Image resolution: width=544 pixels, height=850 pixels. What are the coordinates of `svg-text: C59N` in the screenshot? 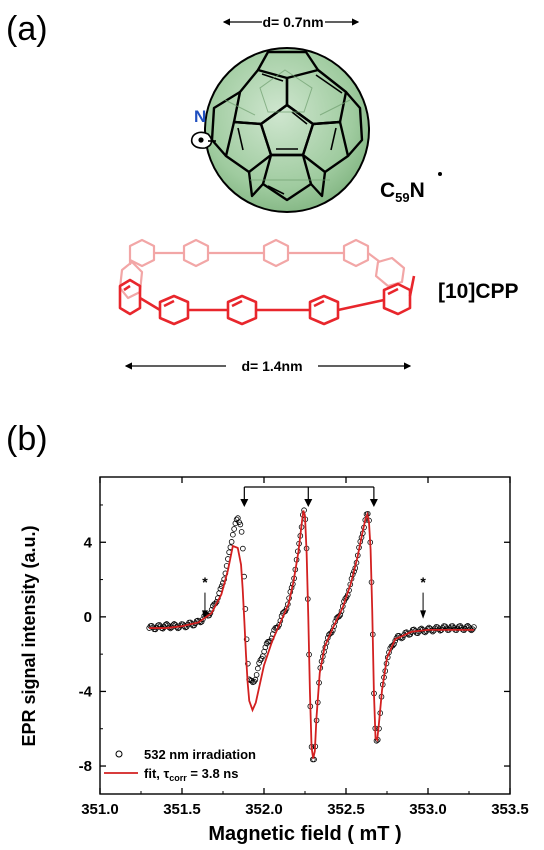 It's located at (402, 192).